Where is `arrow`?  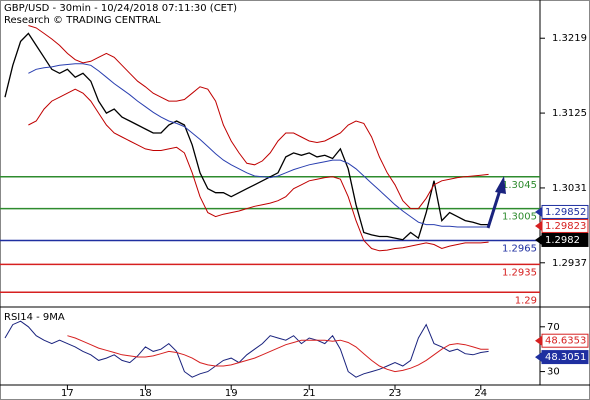 arrow is located at coordinates (496, 202).